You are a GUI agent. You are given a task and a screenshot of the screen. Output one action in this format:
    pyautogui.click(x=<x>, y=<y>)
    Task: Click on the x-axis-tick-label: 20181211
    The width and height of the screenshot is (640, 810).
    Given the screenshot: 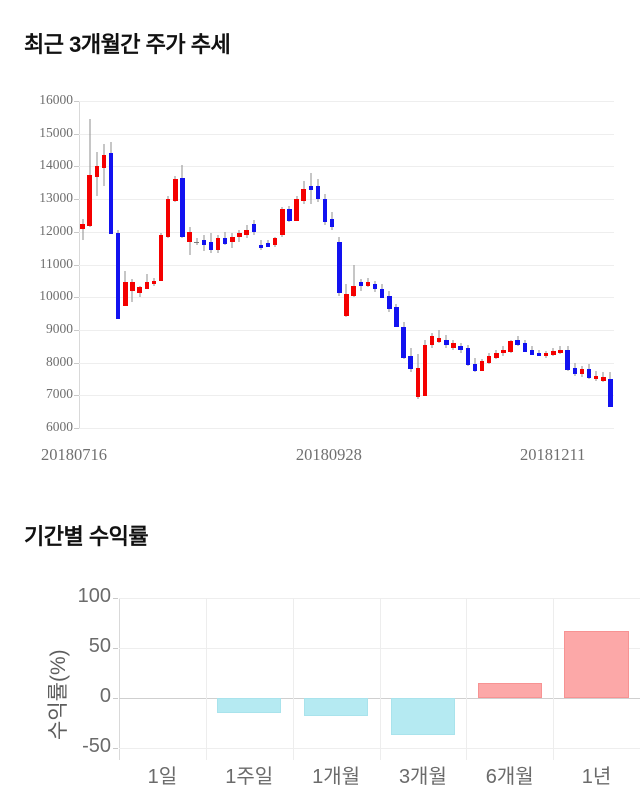 What is the action you would take?
    pyautogui.click(x=553, y=454)
    